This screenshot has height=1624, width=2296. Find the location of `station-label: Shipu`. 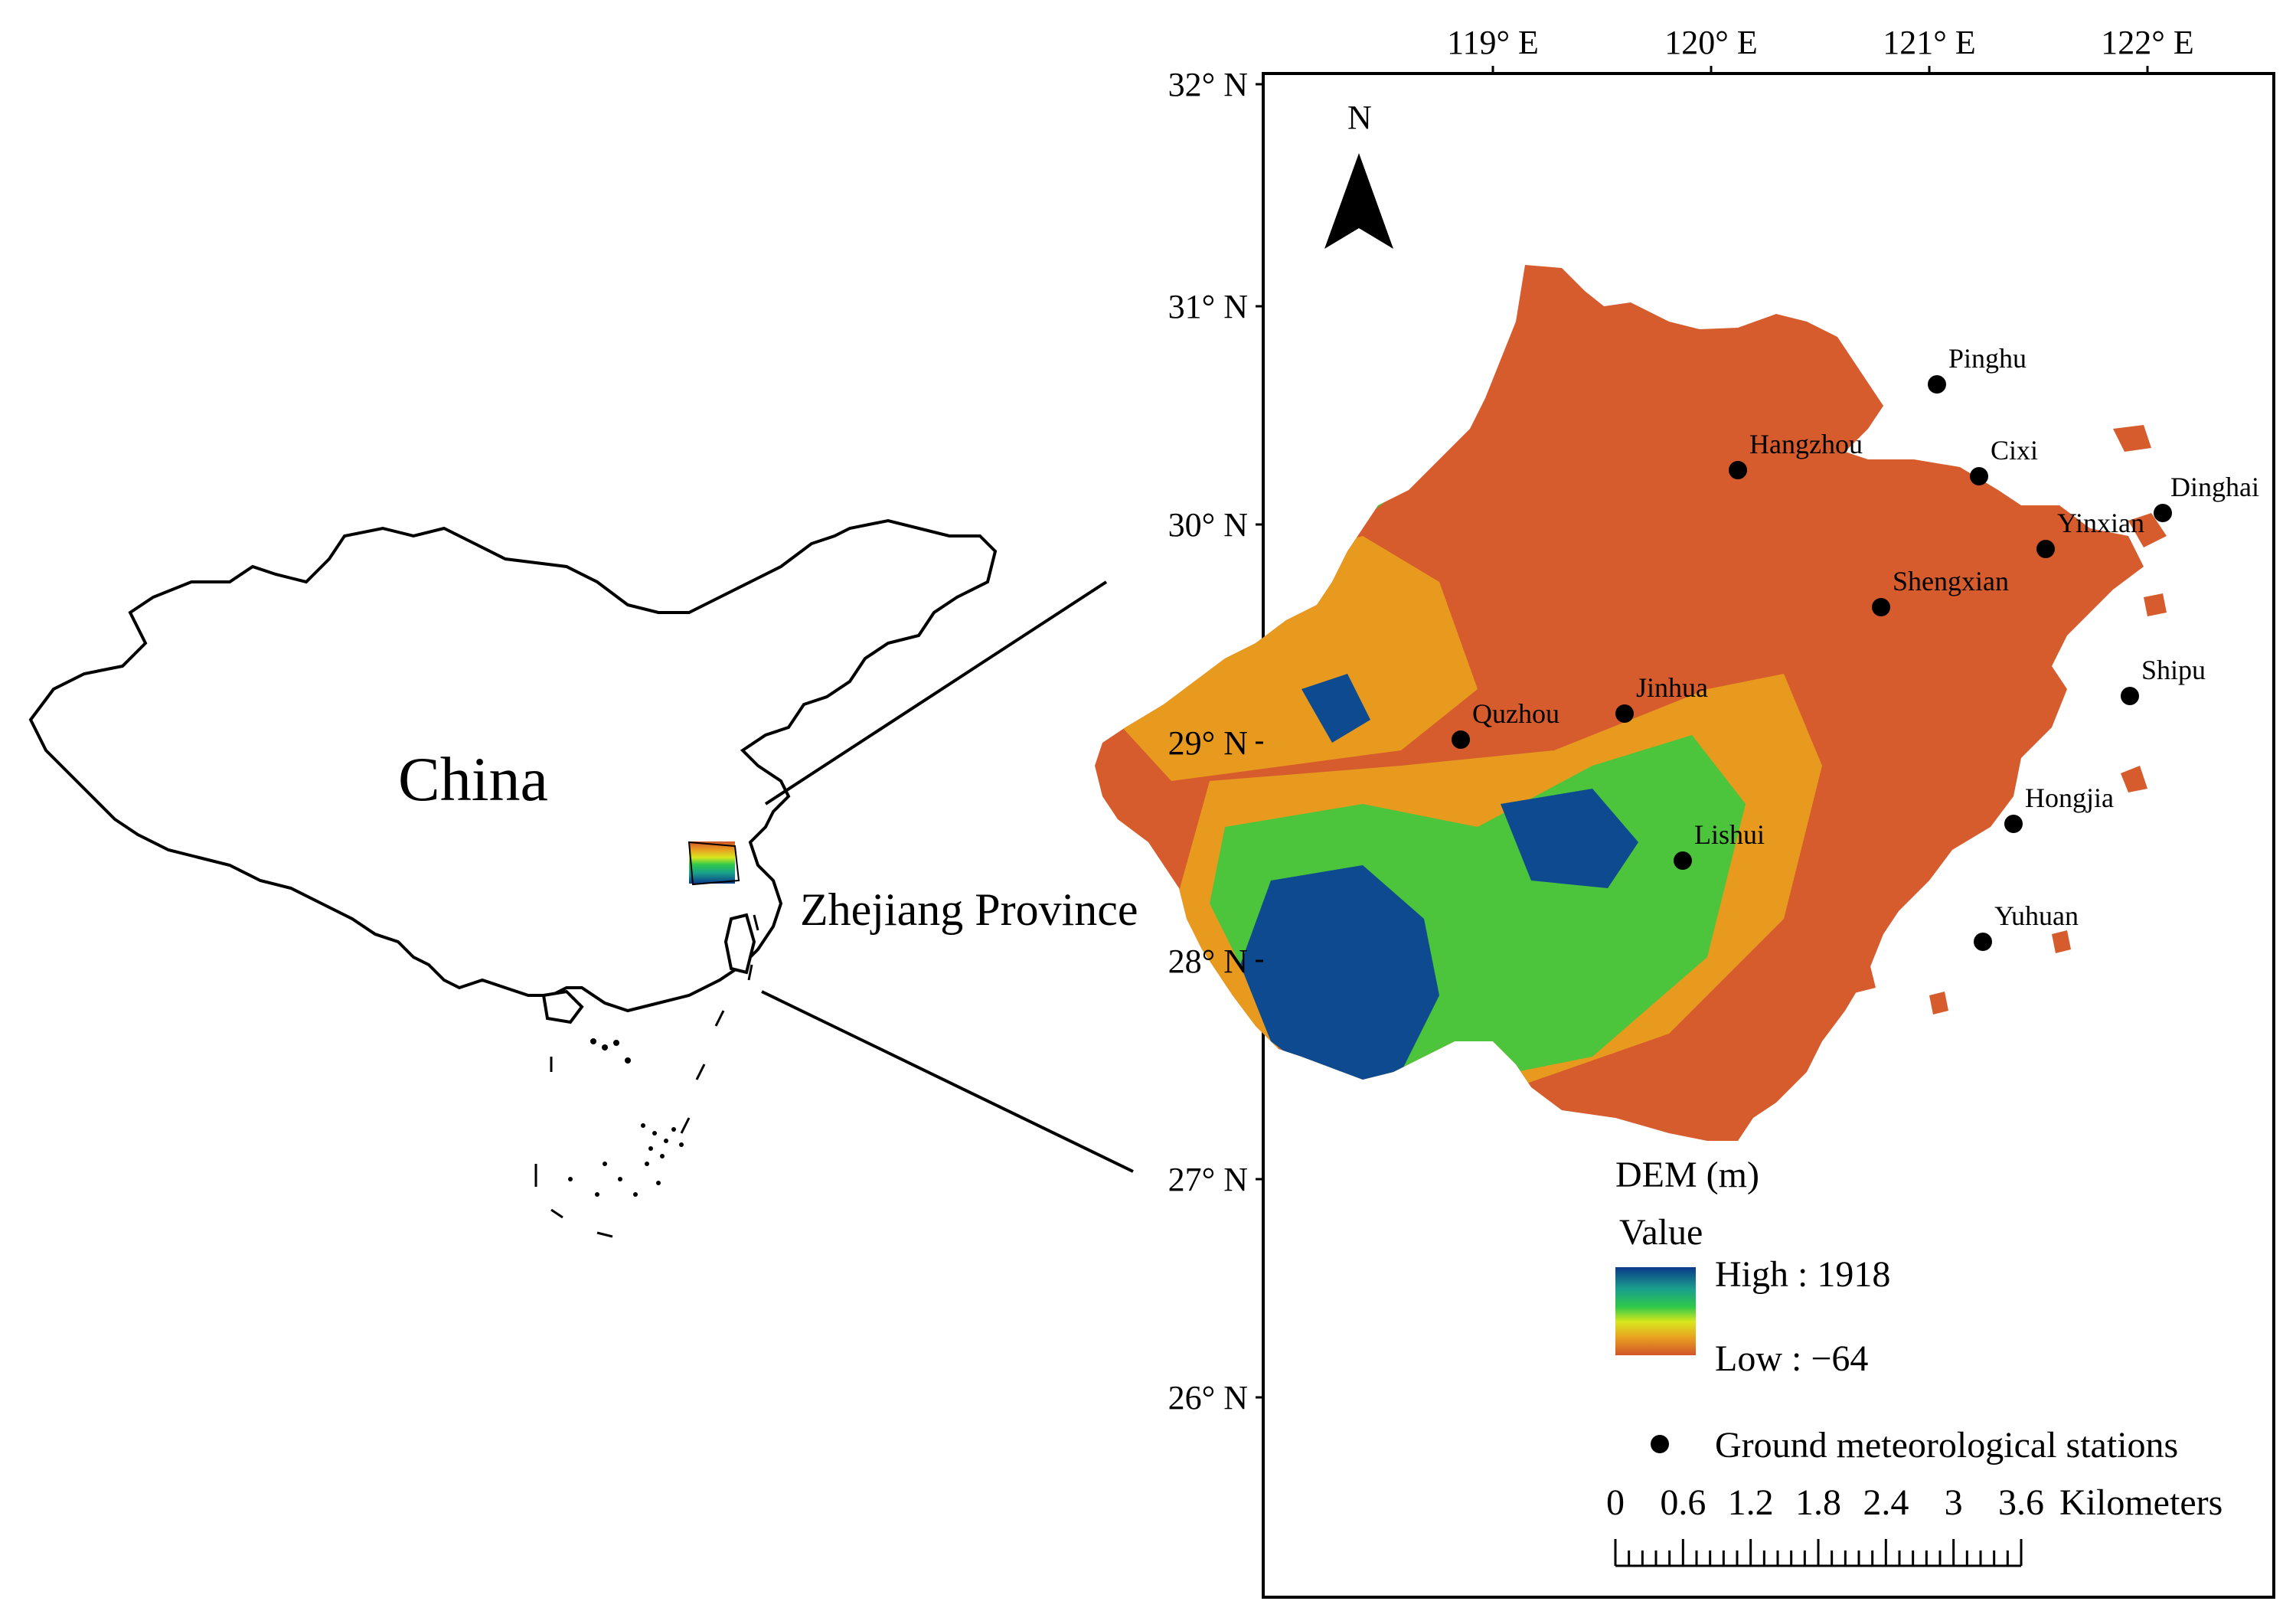

station-label: Shipu is located at coordinates (2173, 670).